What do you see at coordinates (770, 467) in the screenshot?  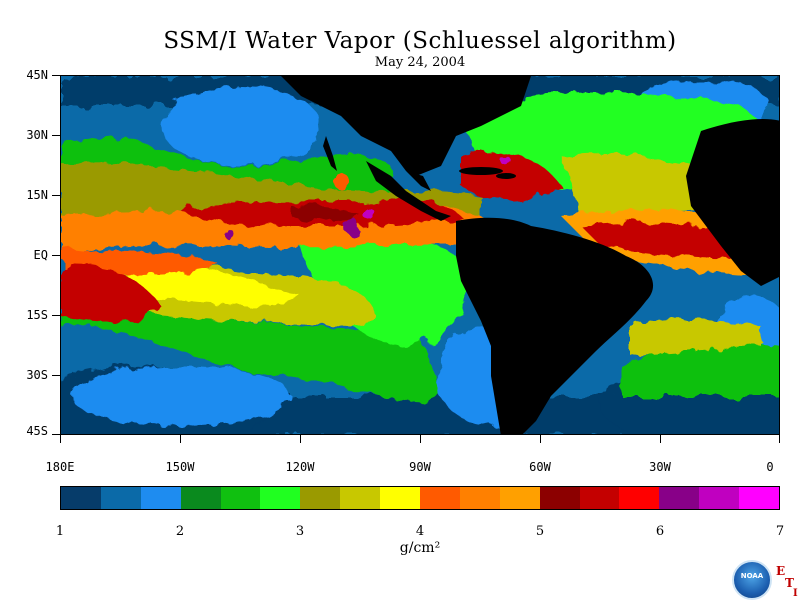 I see `lon-label-0: 0` at bounding box center [770, 467].